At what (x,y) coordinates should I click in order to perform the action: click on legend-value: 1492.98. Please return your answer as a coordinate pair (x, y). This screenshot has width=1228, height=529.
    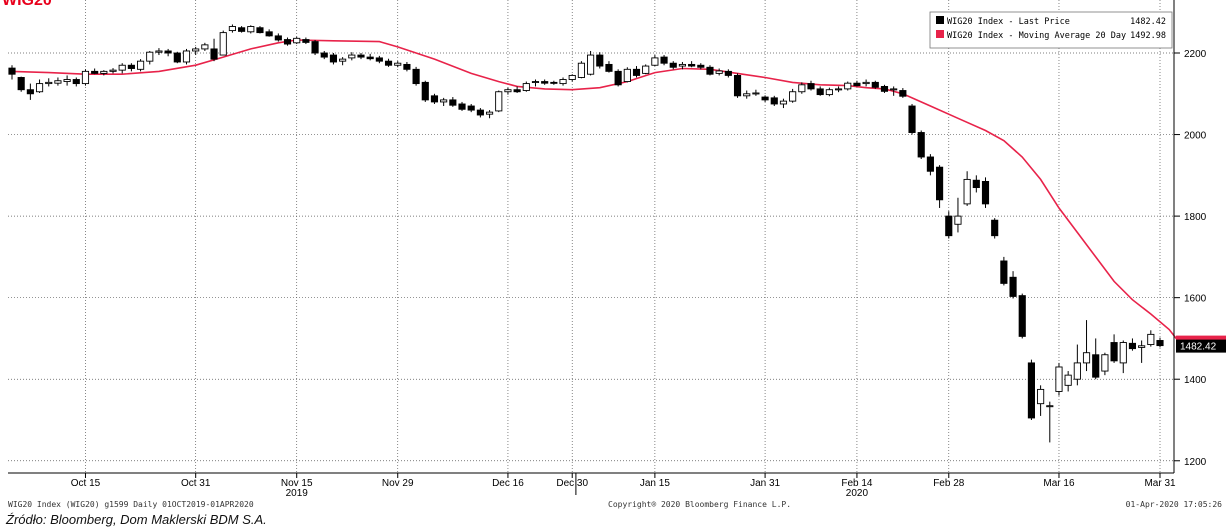
    Looking at the image, I should click on (1148, 36).